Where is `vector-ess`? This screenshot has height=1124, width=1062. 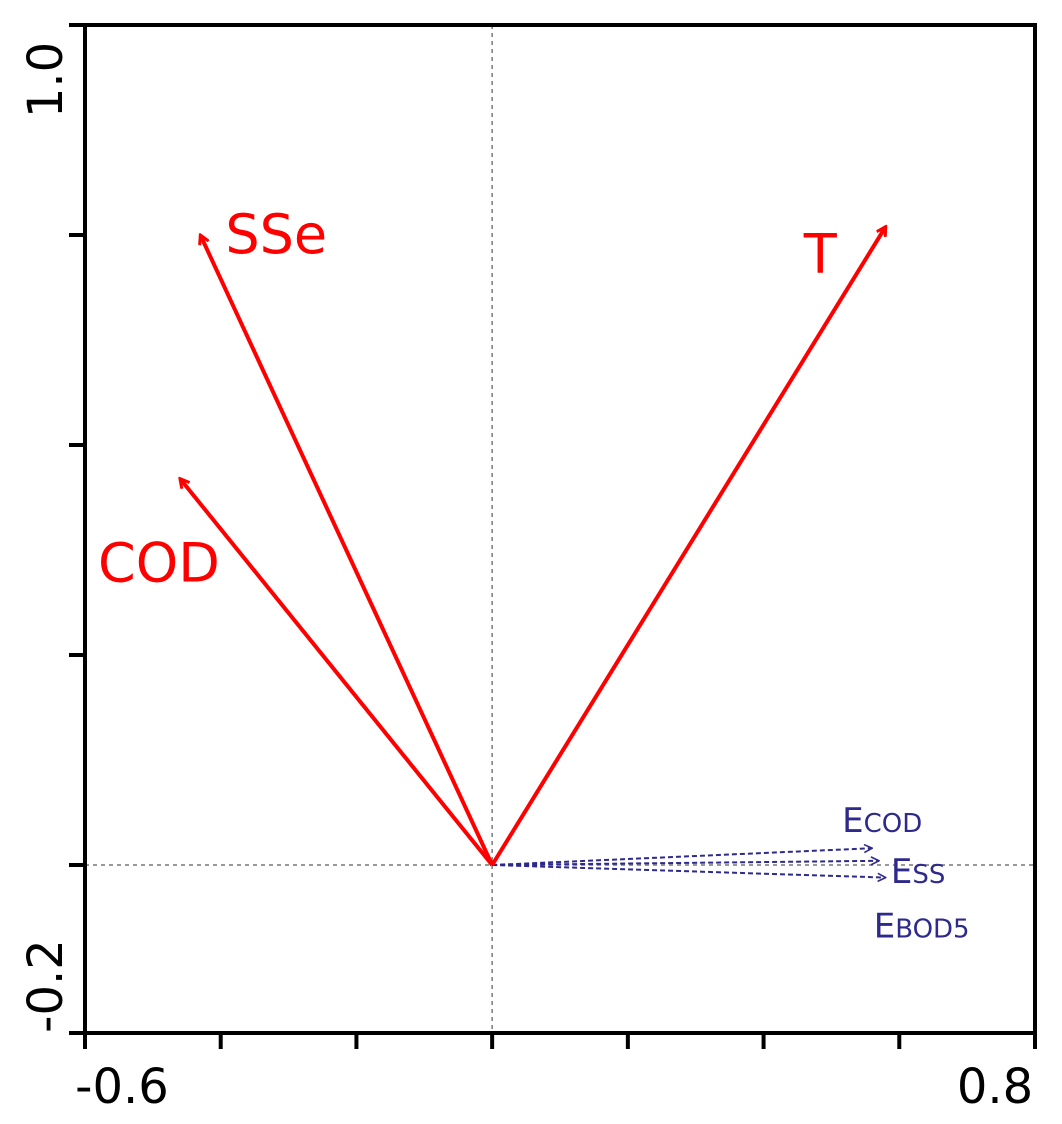 vector-ess is located at coordinates (685, 863).